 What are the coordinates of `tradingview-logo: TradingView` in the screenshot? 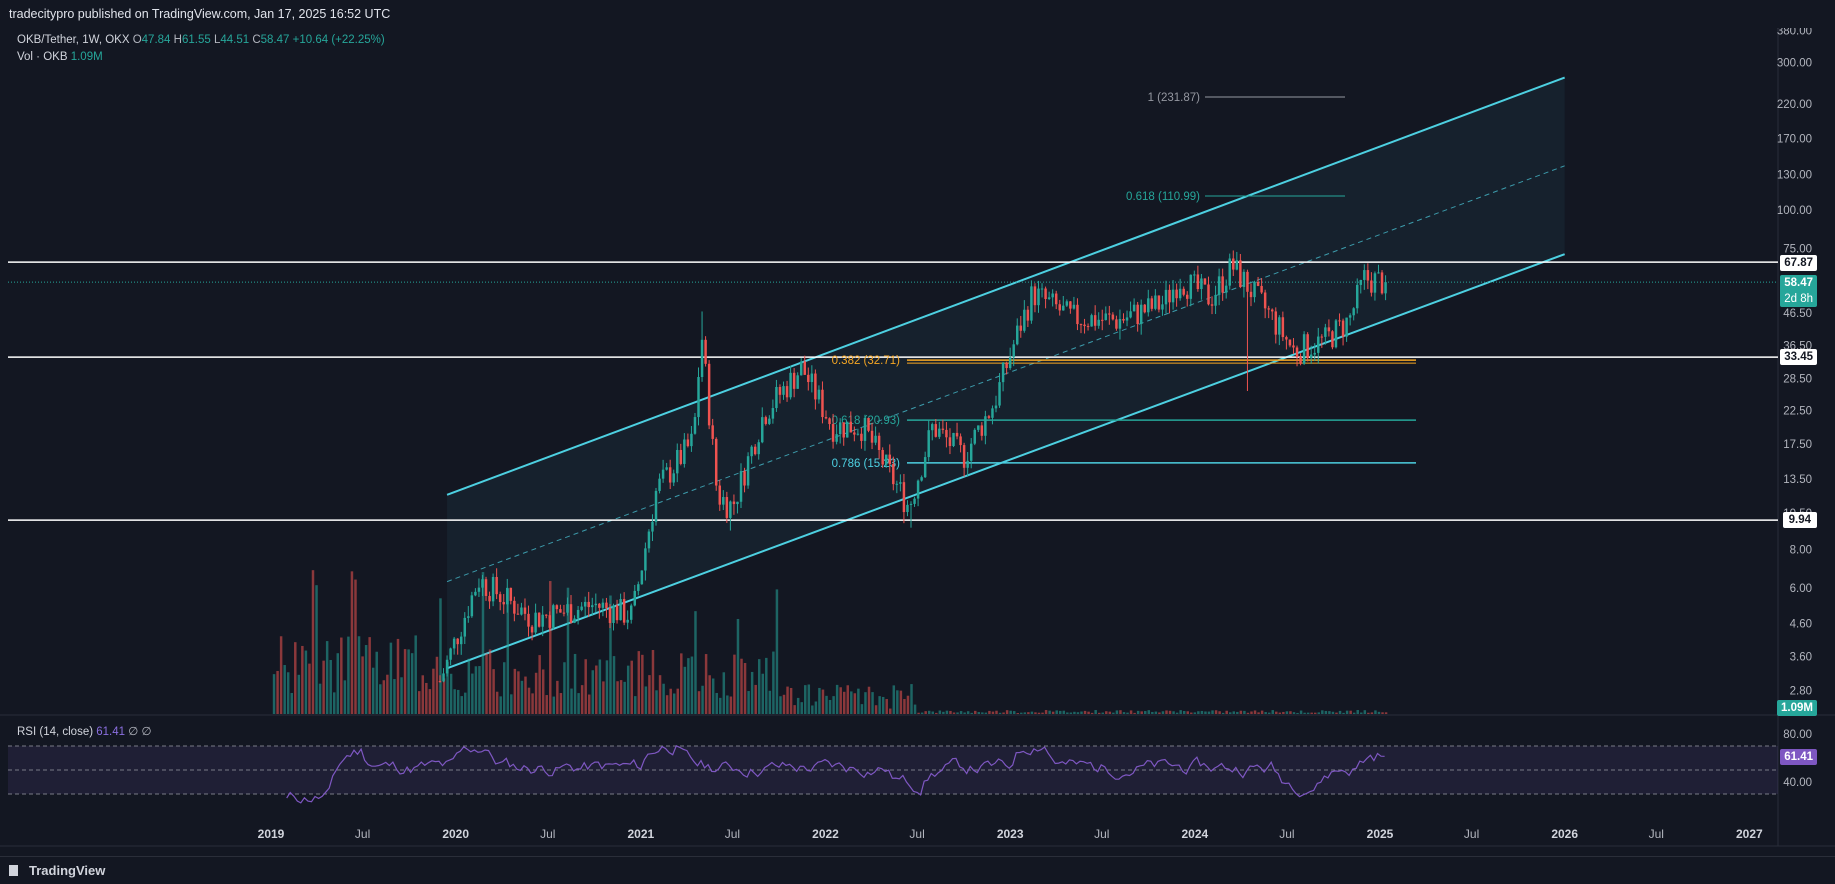 It's located at (57, 870).